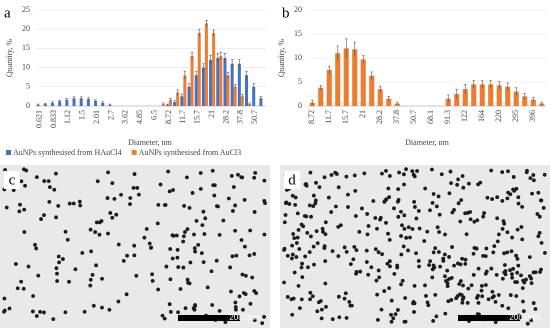  Describe the element at coordinates (67, 117) in the screenshot. I see `x-tick-label: 1.12` at that location.